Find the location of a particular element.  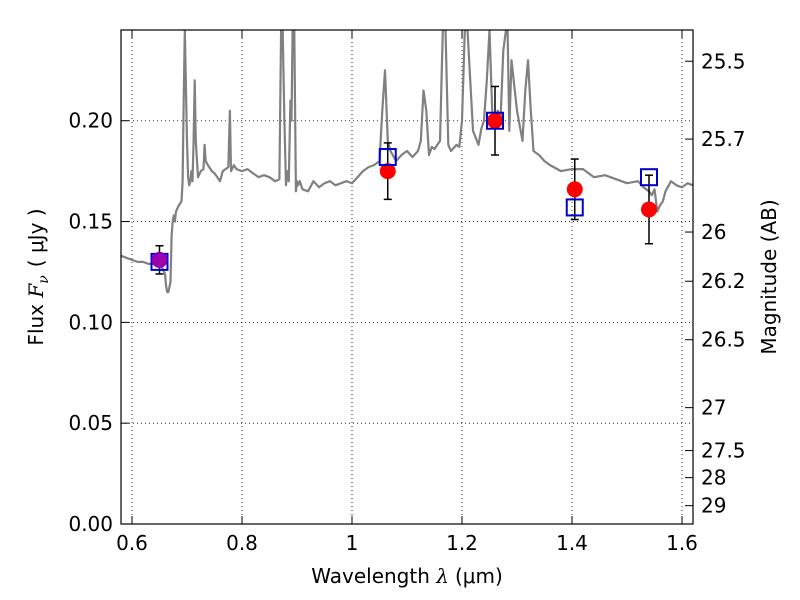

y2-tick-label: 26.5 is located at coordinates (723, 340).